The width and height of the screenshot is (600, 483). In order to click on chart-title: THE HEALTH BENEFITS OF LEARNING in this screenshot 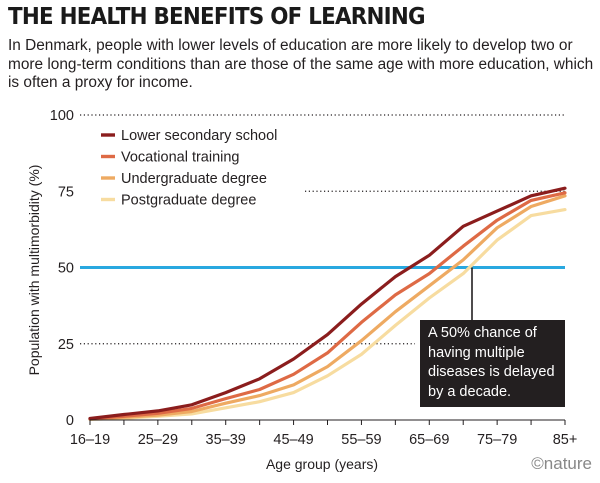, I will do `click(217, 17)`.